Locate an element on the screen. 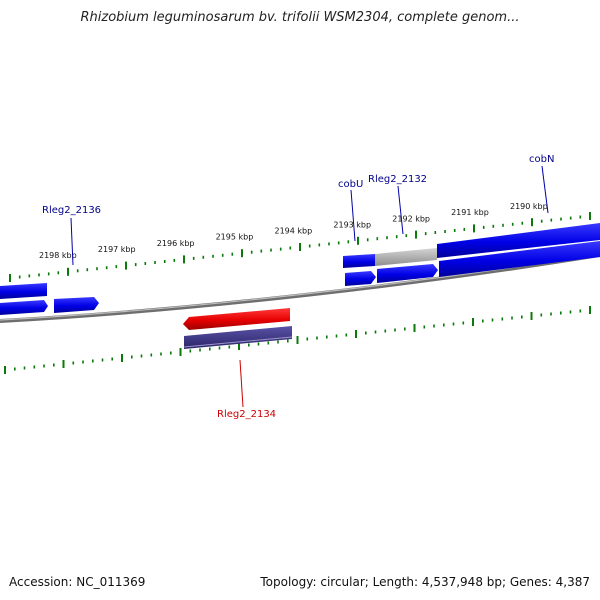 The image size is (600, 600). reverse-strand-features is located at coordinates (238, 328).